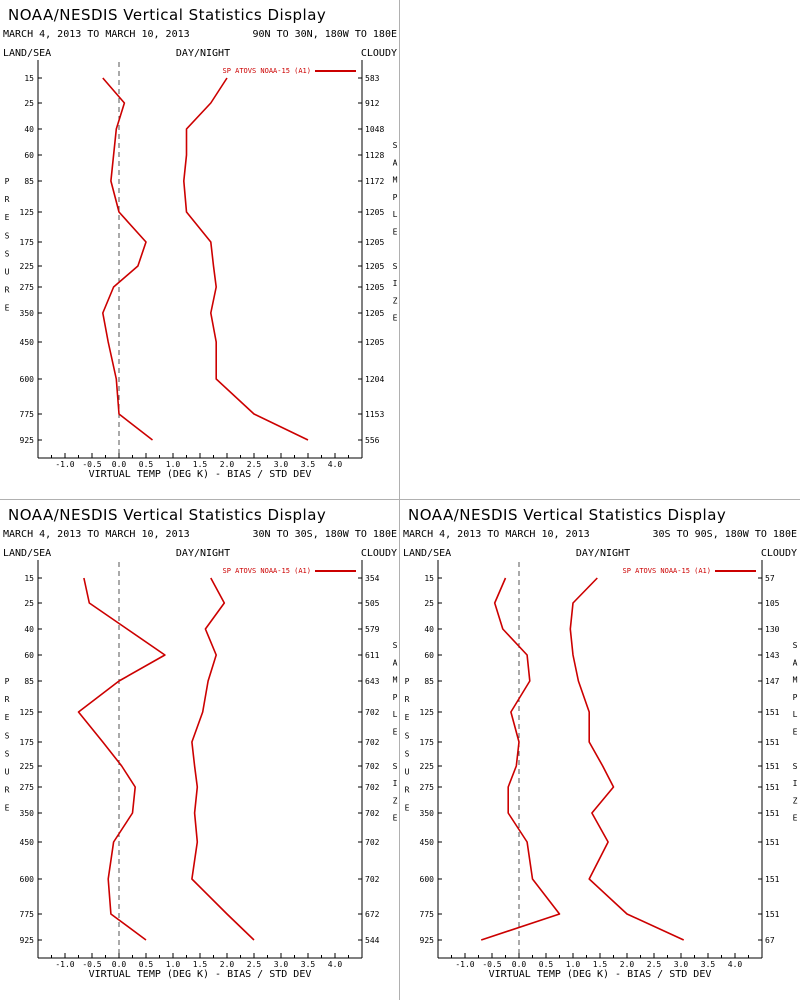  Describe the element at coordinates (27, 242) in the screenshot. I see `pressure-tick-label: 175` at that location.